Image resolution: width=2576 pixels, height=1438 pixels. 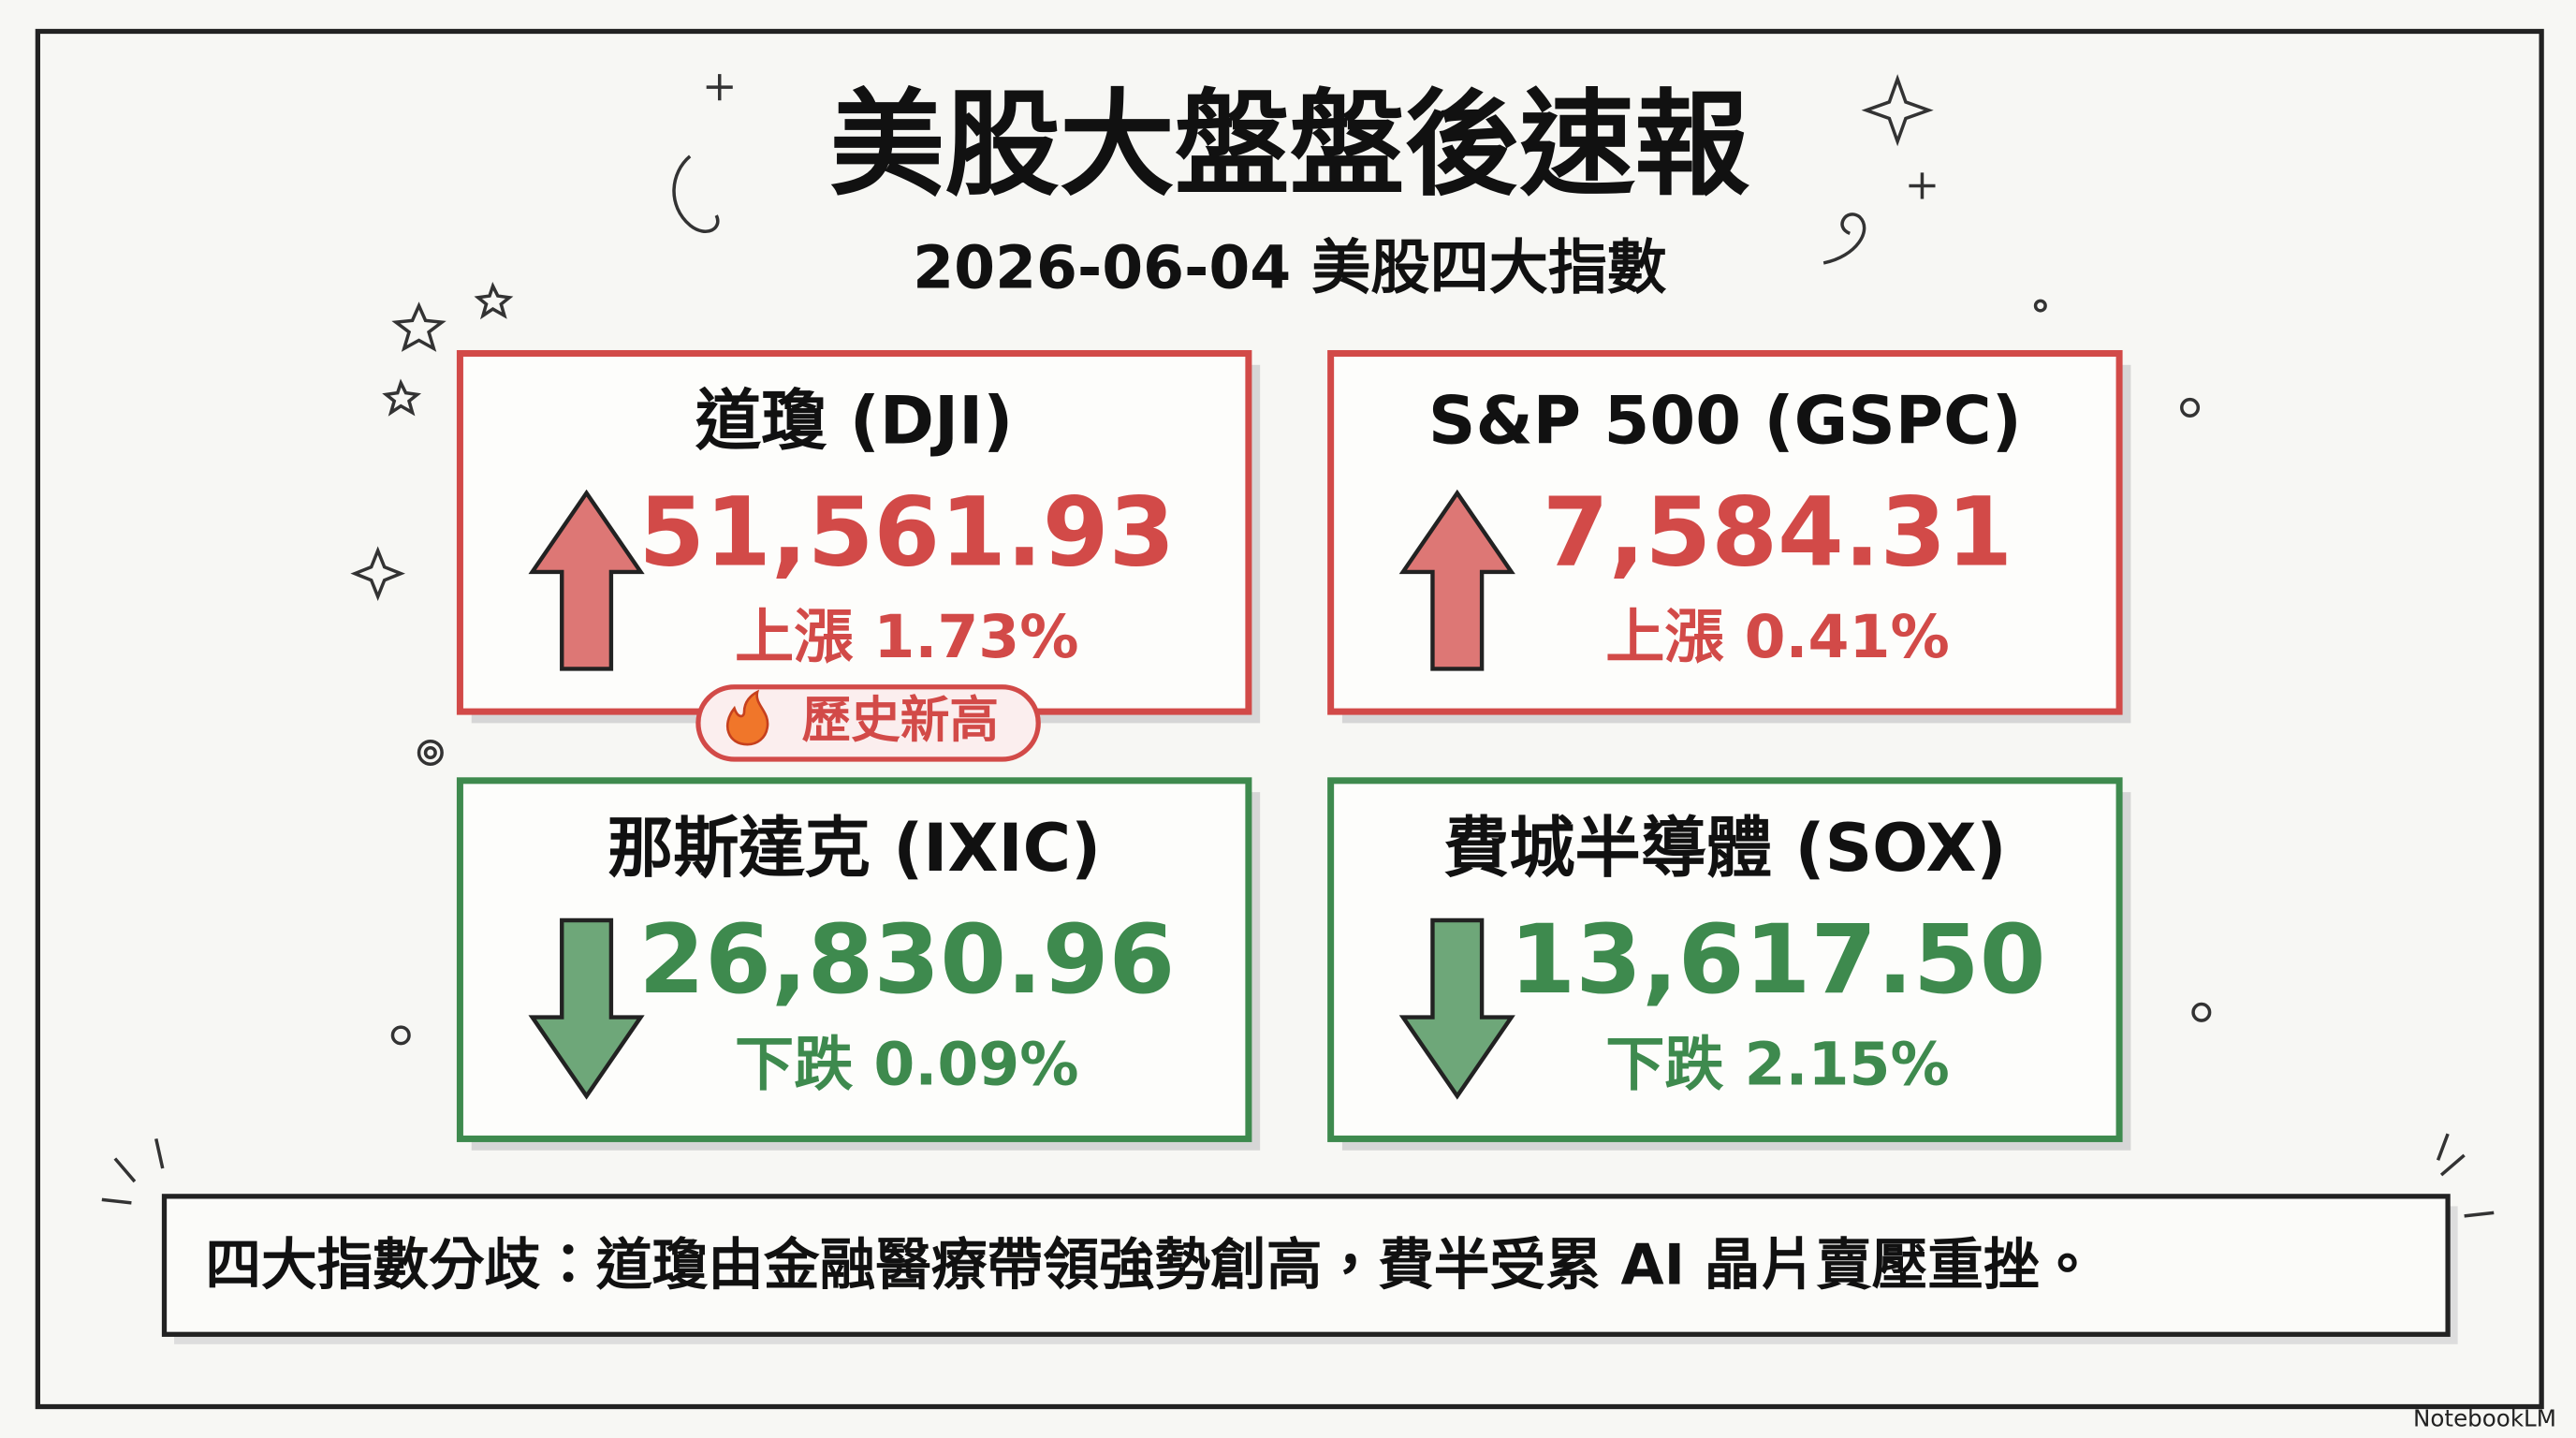 I want to click on card-value: 7,584.31, so click(x=1778, y=533).